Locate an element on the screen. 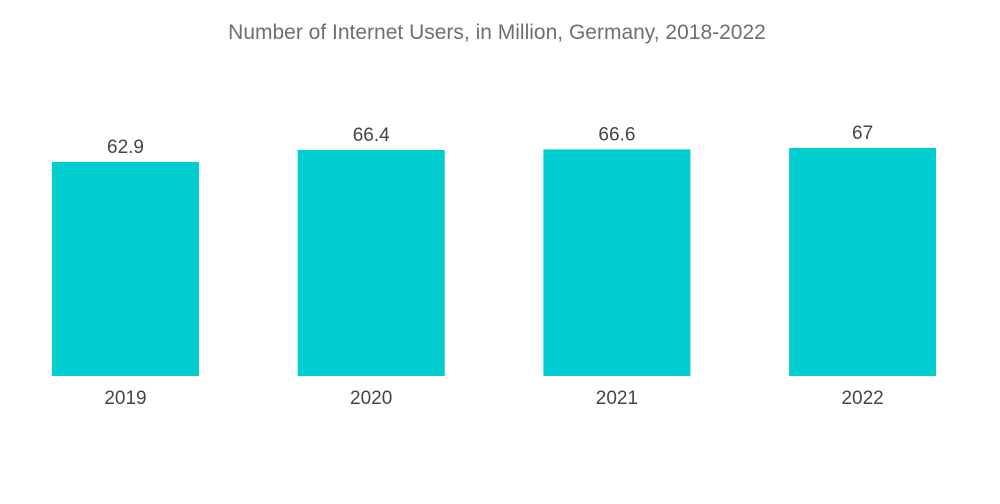  value-label-2020: 66.4 is located at coordinates (371, 135).